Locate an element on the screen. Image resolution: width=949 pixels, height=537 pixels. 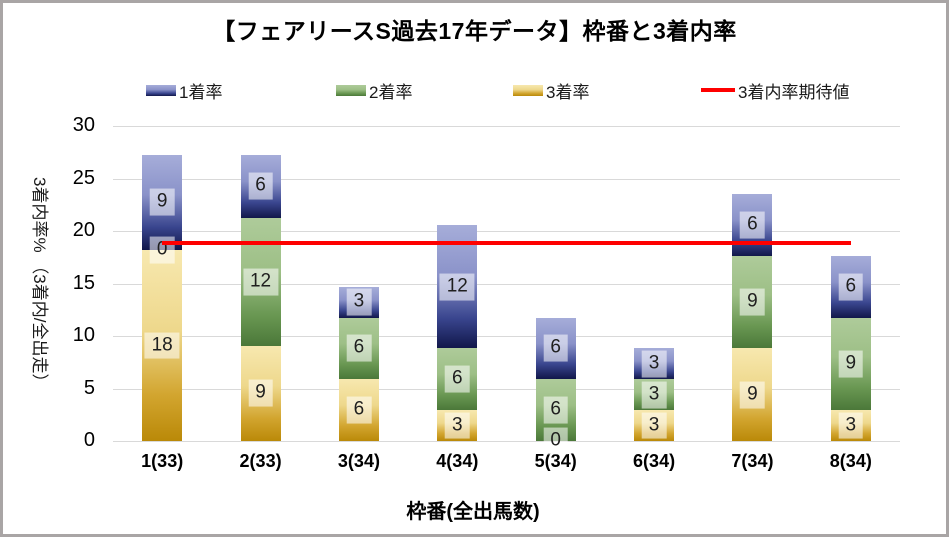
legend-item: 1着率 is located at coordinates (184, 90).